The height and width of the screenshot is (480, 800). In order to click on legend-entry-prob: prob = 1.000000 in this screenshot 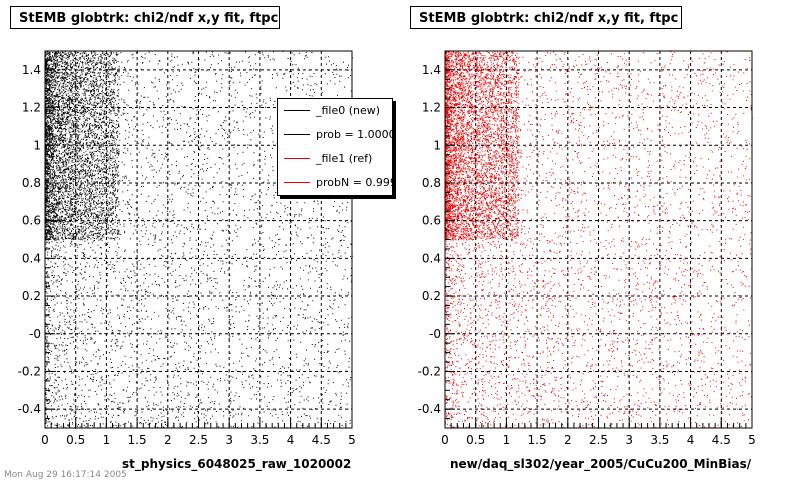, I will do `click(335, 135)`.